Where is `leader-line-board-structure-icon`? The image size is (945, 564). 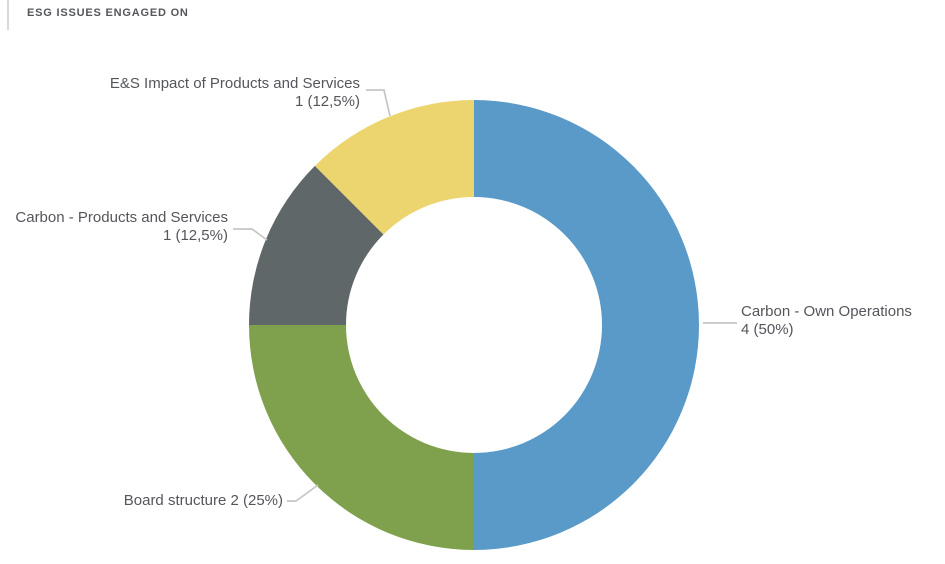 leader-line-board-structure-icon is located at coordinates (303, 493).